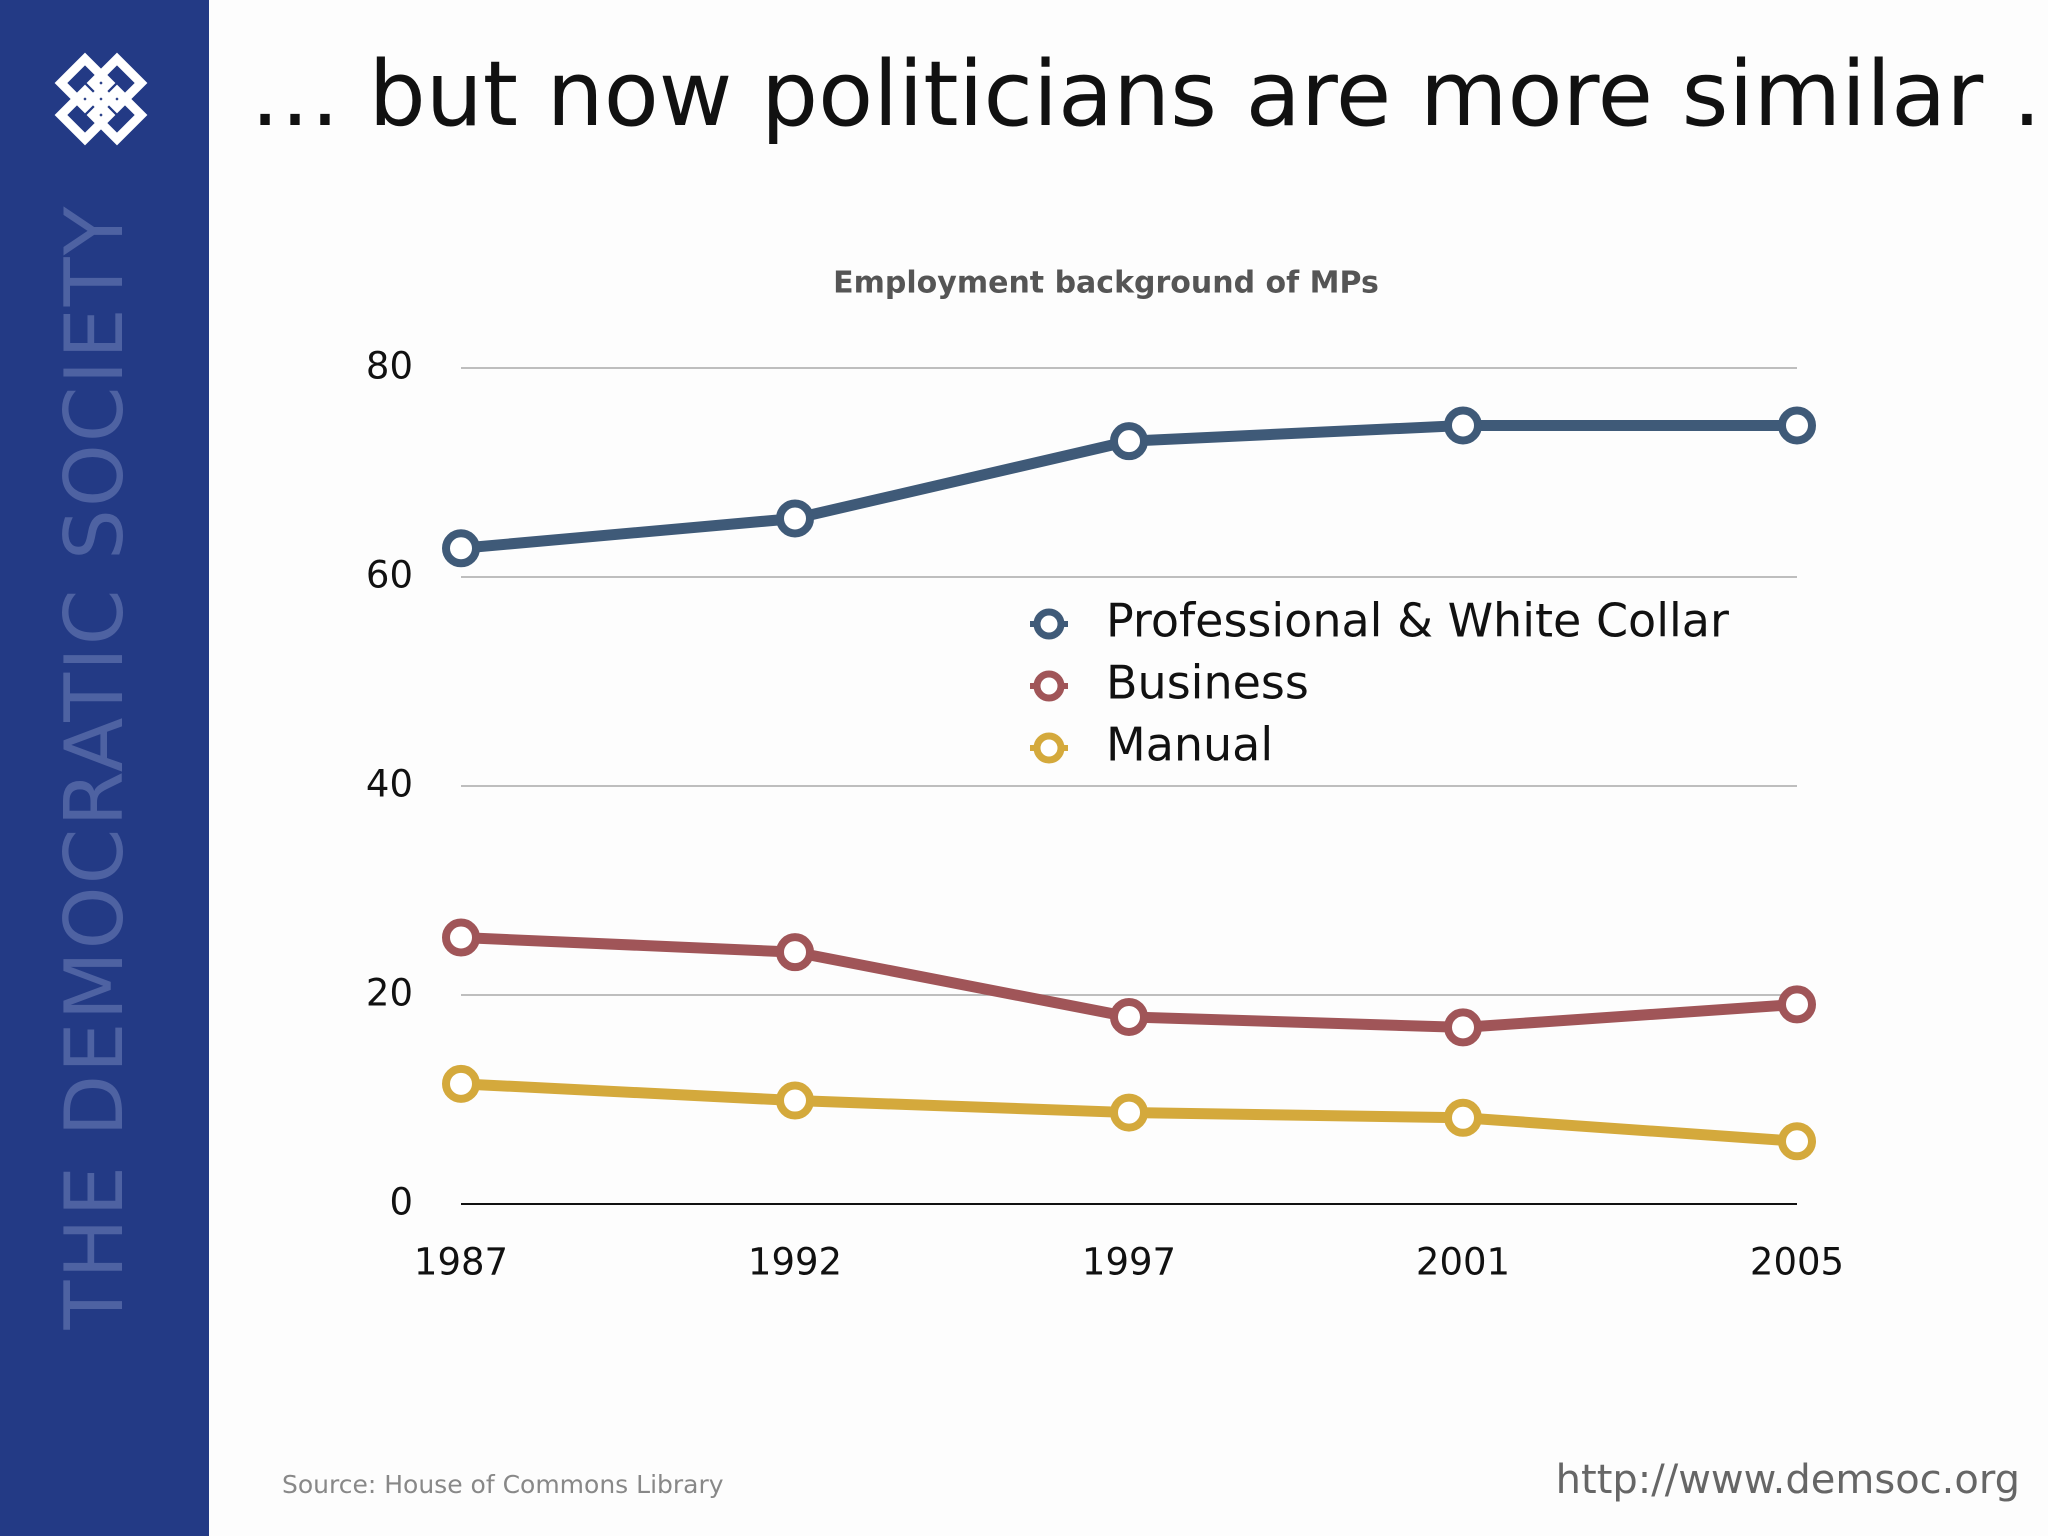  Describe the element at coordinates (1189, 745) in the screenshot. I see `legend-label: Manual` at that location.